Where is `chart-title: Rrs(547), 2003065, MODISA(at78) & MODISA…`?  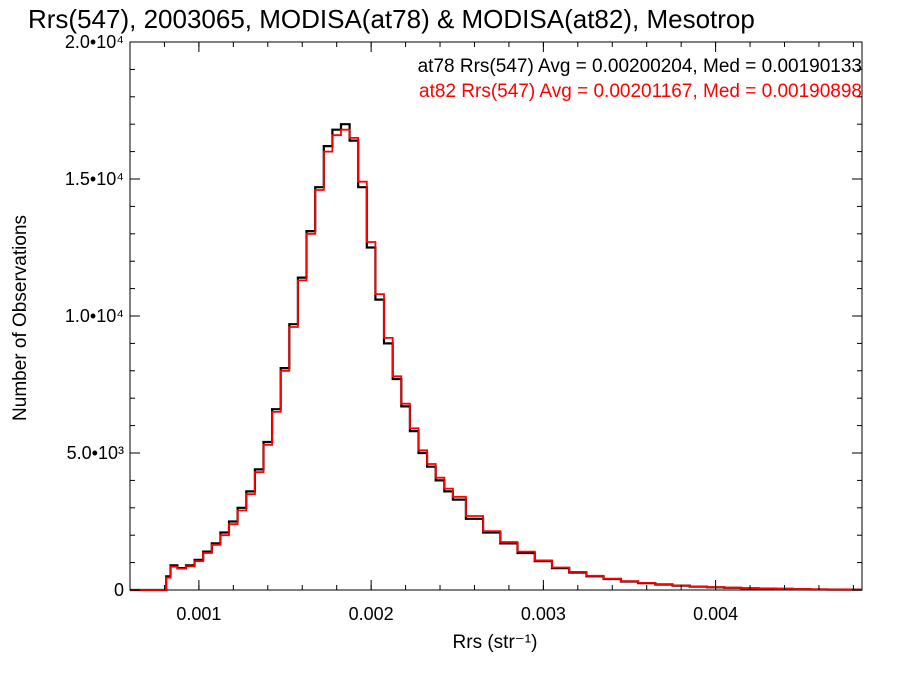 chart-title: Rrs(547), 2003065, MODISA(at78) & MODISA… is located at coordinates (391, 19).